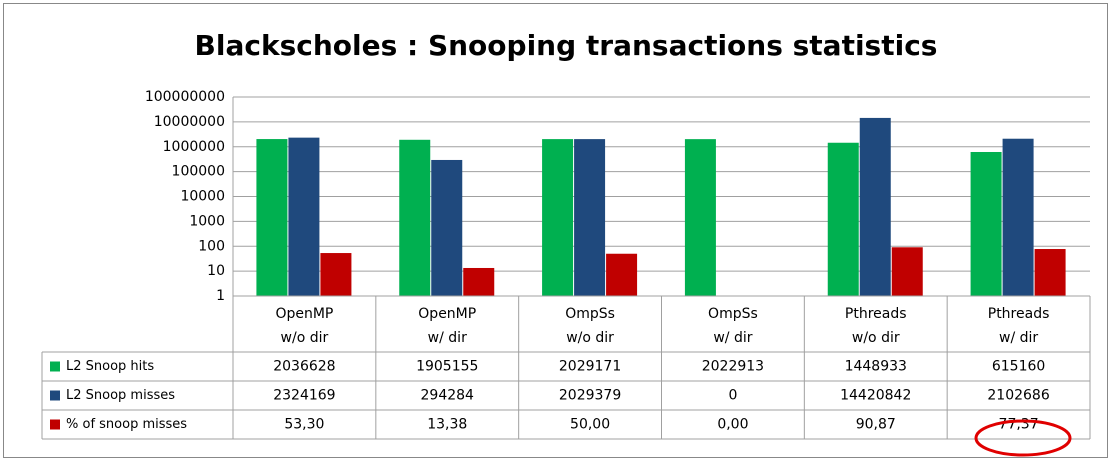  What do you see at coordinates (732, 396) in the screenshot?
I see `table-cell: 0` at bounding box center [732, 396].